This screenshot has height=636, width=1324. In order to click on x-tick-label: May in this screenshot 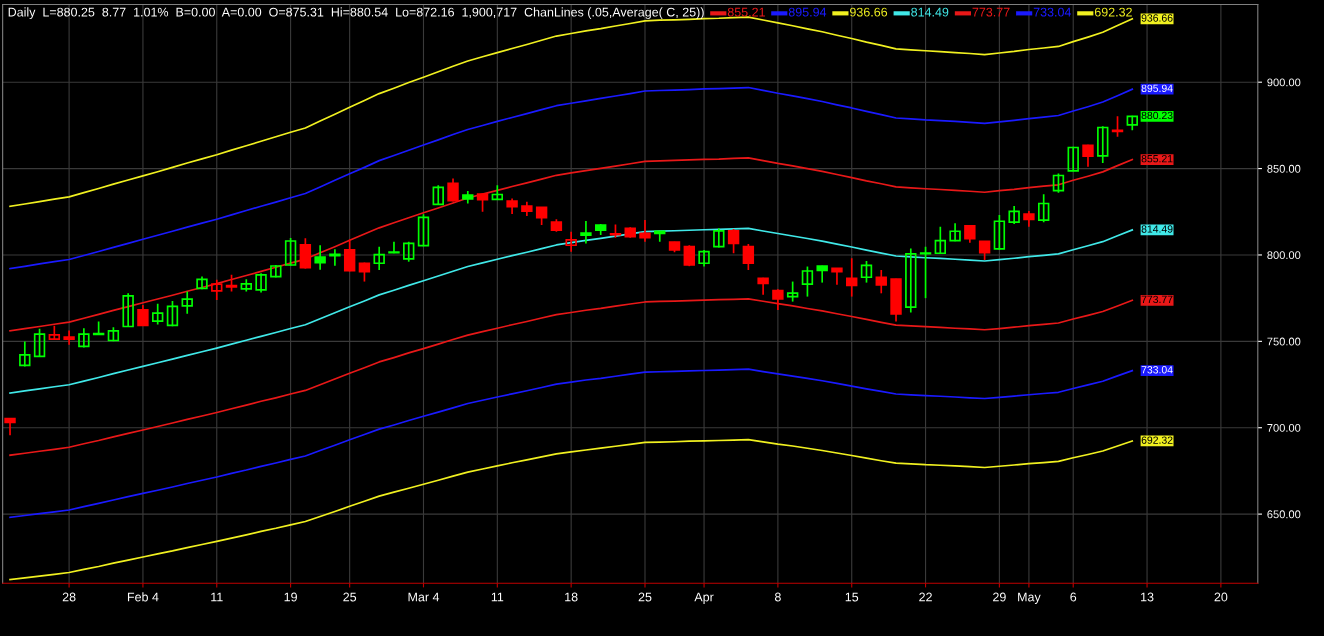, I will do `click(1029, 598)`.